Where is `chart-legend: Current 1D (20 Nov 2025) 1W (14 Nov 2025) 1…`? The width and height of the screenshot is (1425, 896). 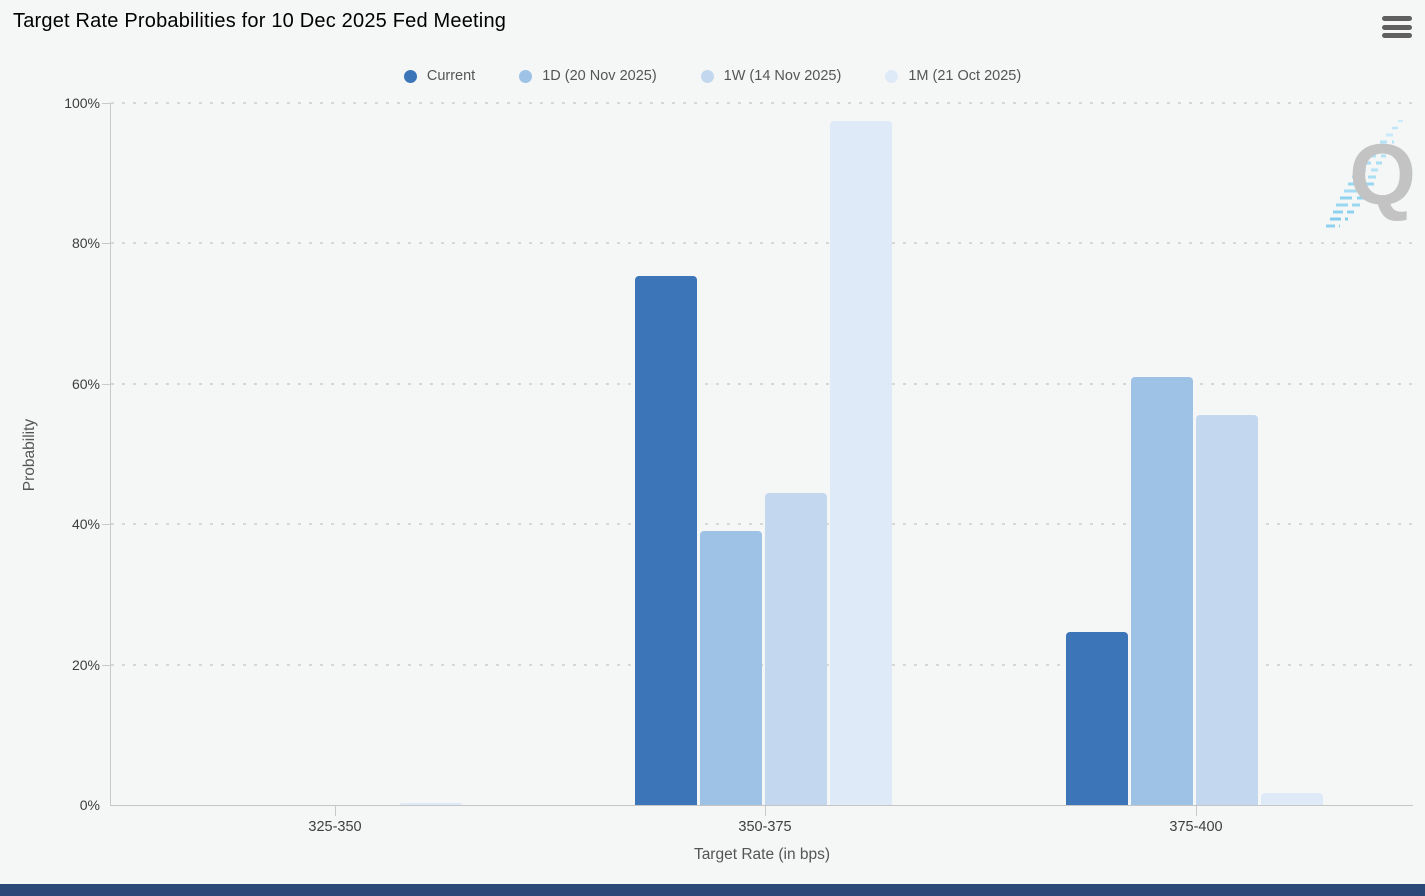 chart-legend: Current 1D (20 Nov 2025) 1W (14 Nov 2025) 1… is located at coordinates (712, 76).